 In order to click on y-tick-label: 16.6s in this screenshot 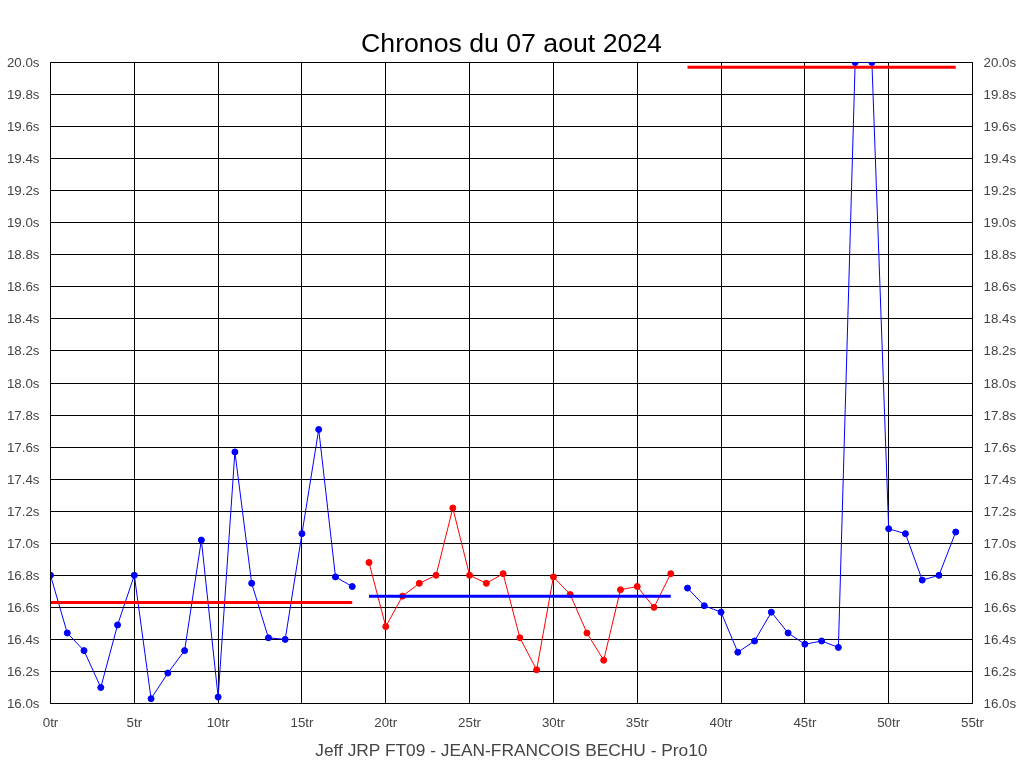, I will do `click(23, 607)`.